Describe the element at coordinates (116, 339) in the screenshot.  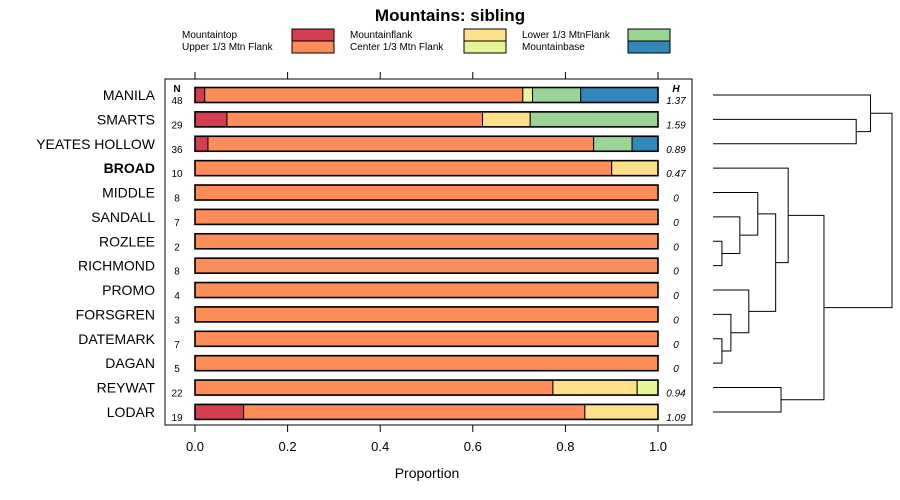
I see `row-label: DATEMARK` at that location.